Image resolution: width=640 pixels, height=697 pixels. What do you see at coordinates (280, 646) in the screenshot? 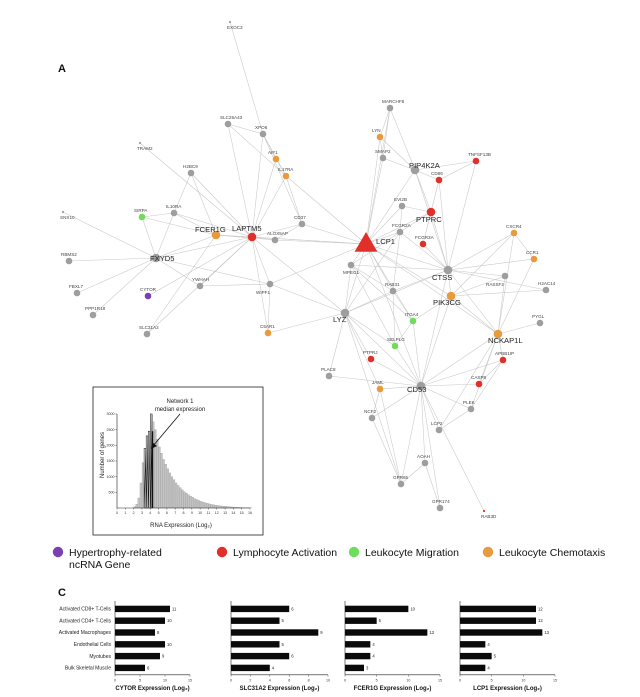
I see `bar-chart-2: 6 5 9 5 6 4 0 2 4 6 8 10 SLC31A2 Expression (Log₂)` at bounding box center [280, 646].